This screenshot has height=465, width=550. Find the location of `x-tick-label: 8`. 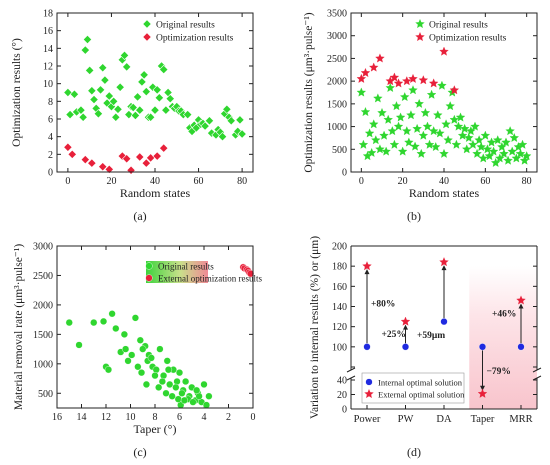

x-tick-label: 8 is located at coordinates (155, 417).